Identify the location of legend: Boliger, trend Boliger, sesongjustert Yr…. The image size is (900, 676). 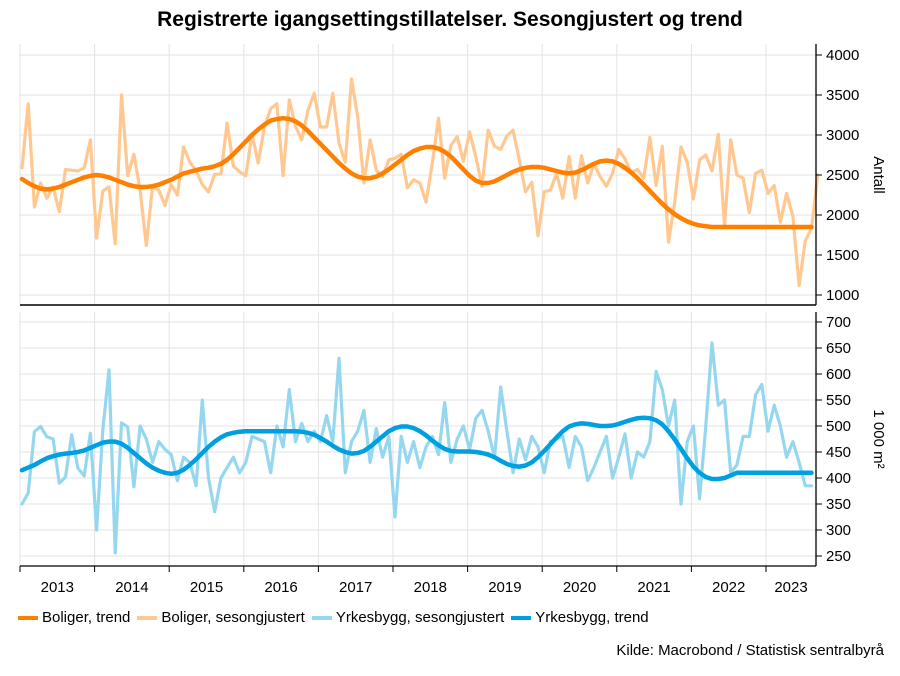
(337, 617).